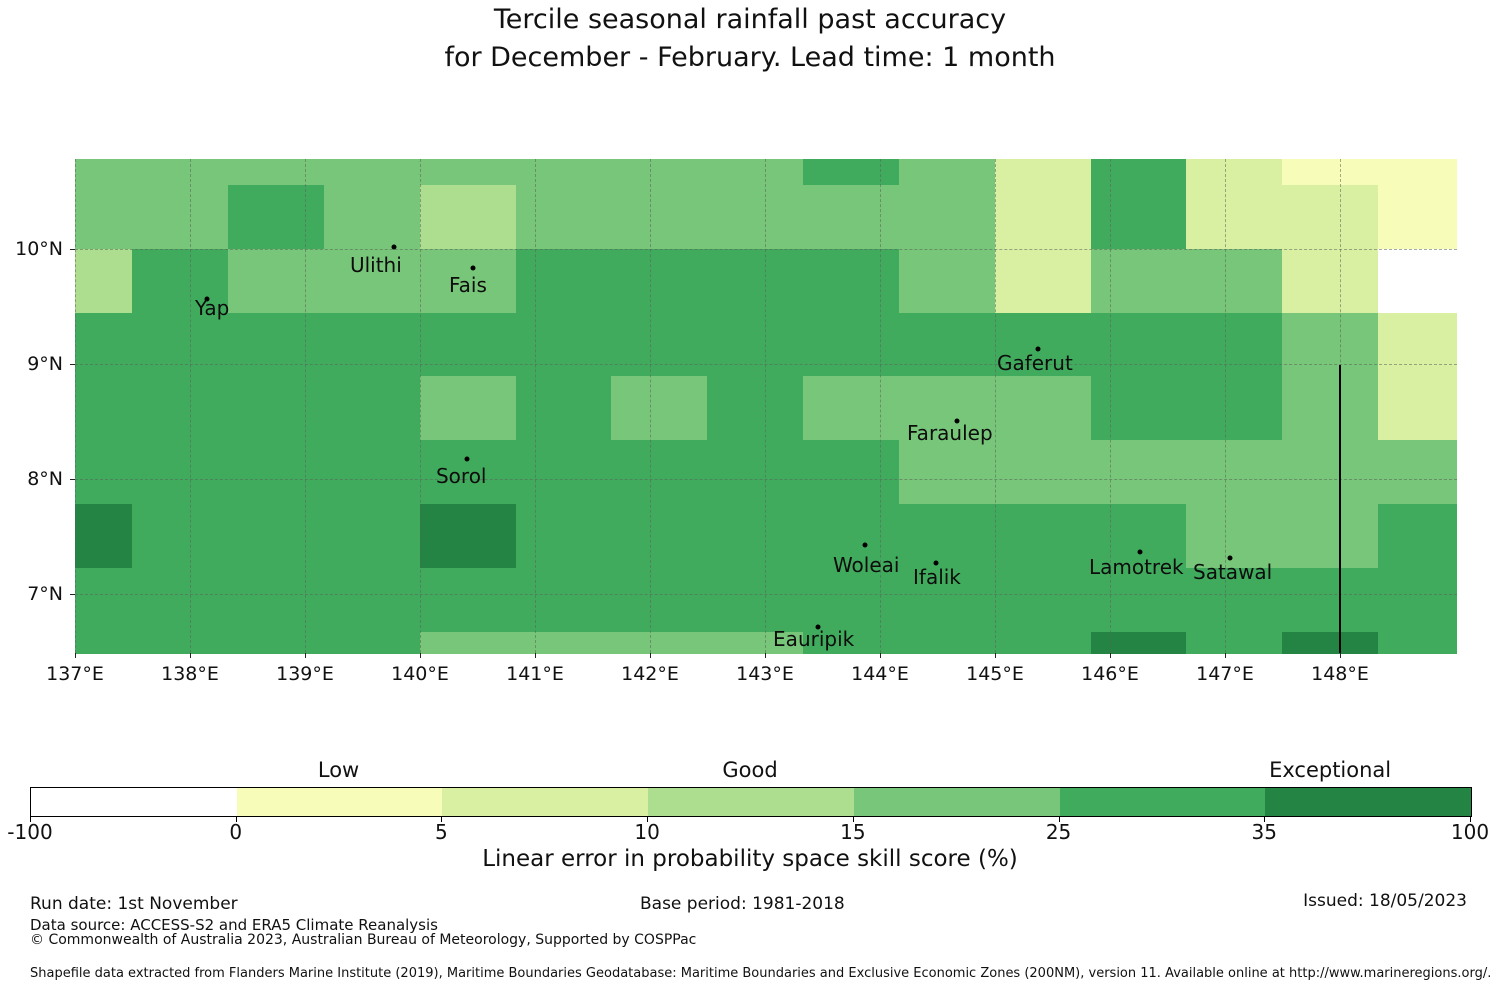  Describe the element at coordinates (750, 770) in the screenshot. I see `colorbar-category-label: Good` at that location.